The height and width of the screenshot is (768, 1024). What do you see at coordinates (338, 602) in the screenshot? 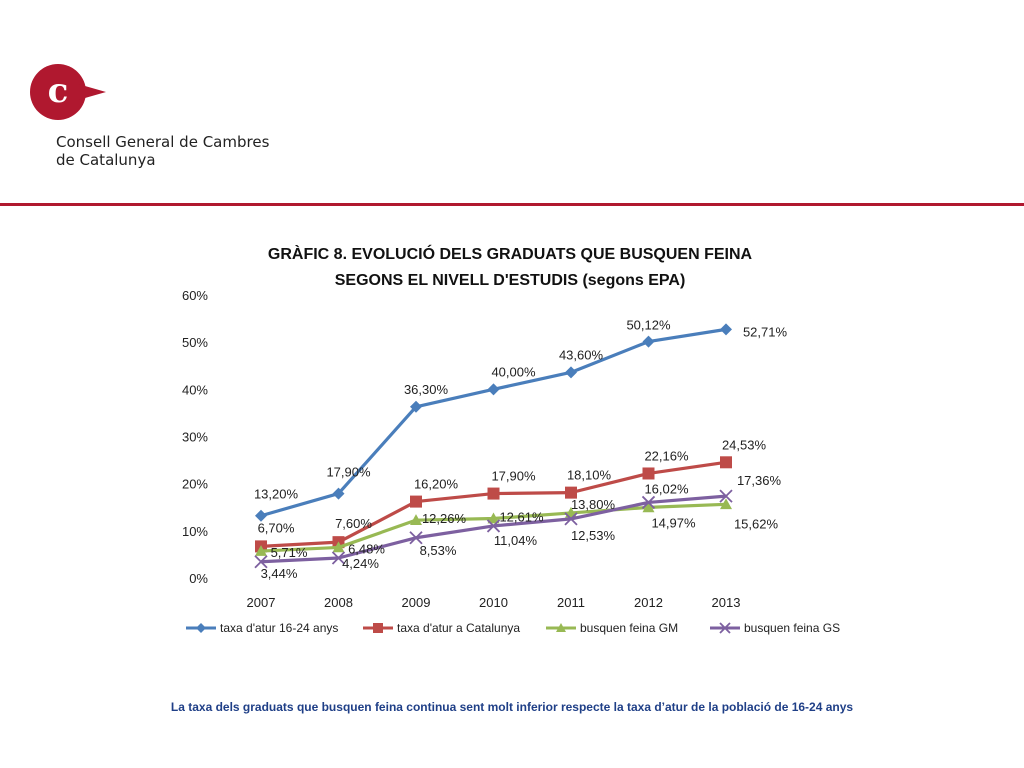
I see `x-tick-label: 2008` at bounding box center [338, 602].